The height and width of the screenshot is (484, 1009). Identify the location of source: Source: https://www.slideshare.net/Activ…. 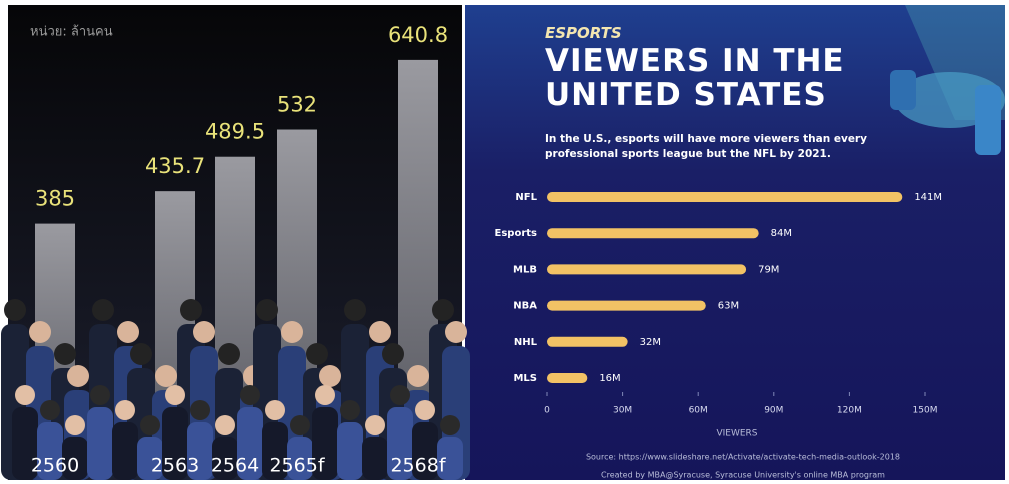
(743, 457).